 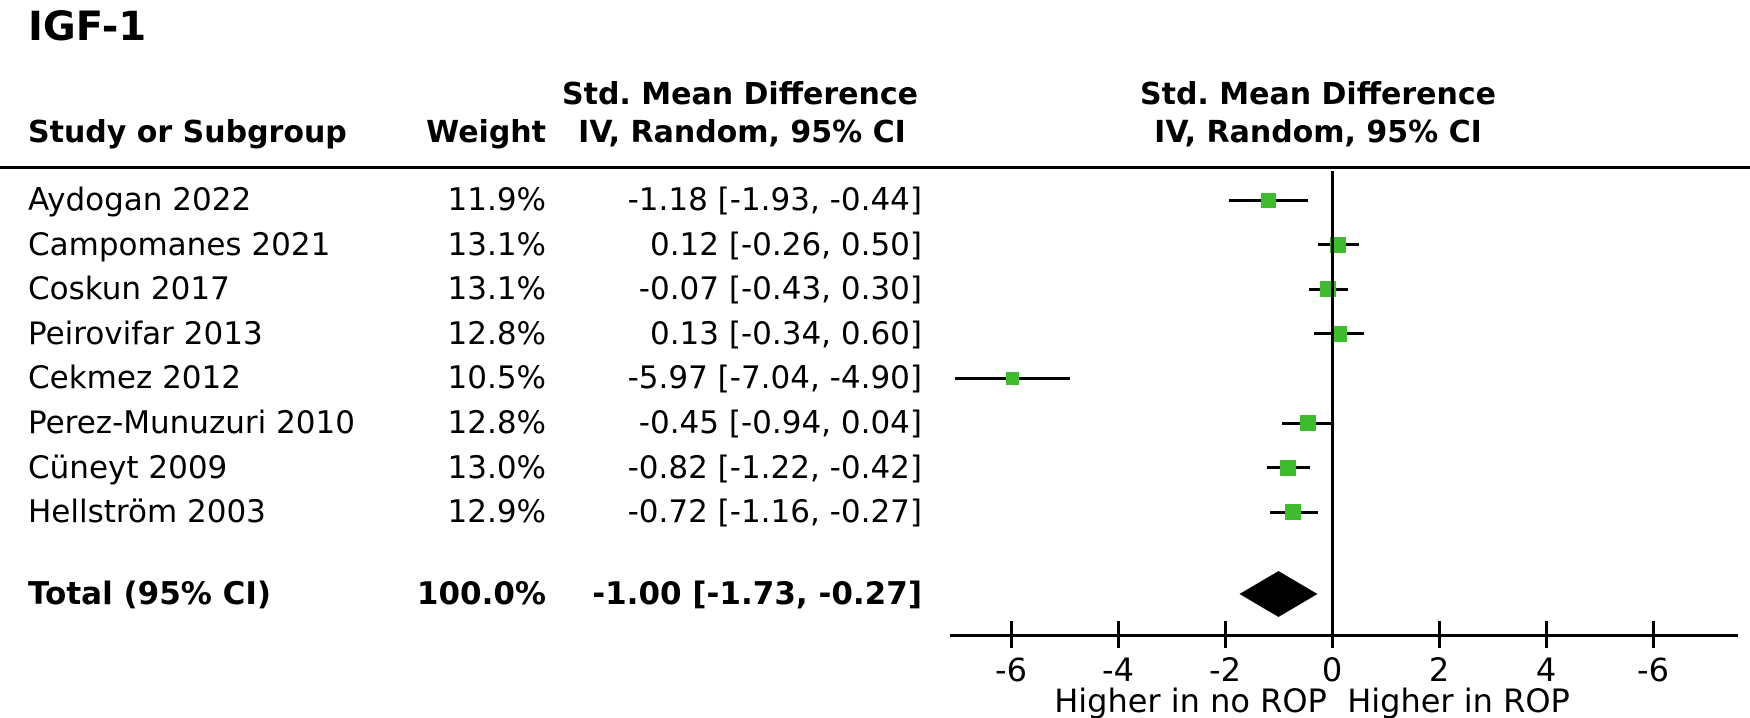 What do you see at coordinates (496, 467) in the screenshot?
I see `study-weight: 13.0%` at bounding box center [496, 467].